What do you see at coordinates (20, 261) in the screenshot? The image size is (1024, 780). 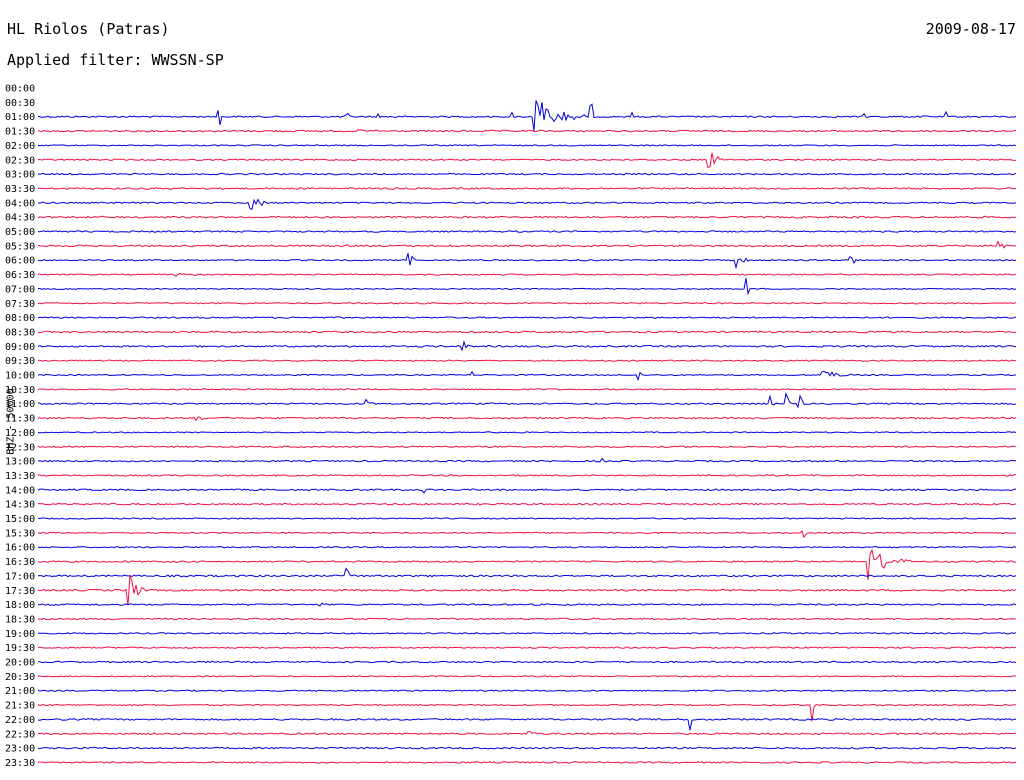 I see `tick-label: 06:00` at bounding box center [20, 261].